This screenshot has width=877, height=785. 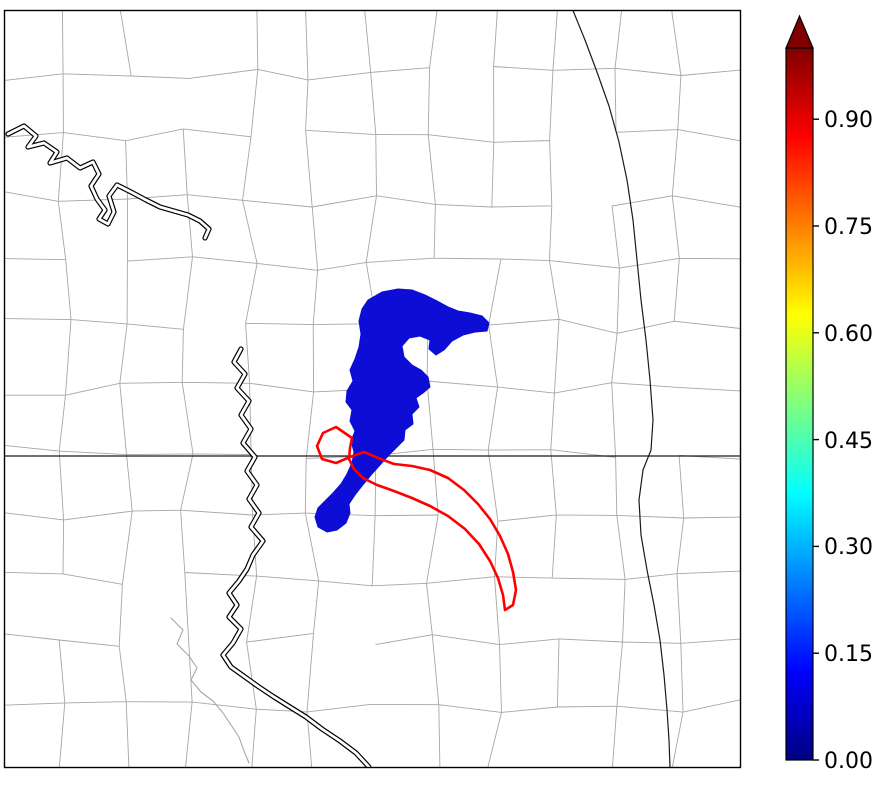 What do you see at coordinates (402, 410) in the screenshot?
I see `probability-region` at bounding box center [402, 410].